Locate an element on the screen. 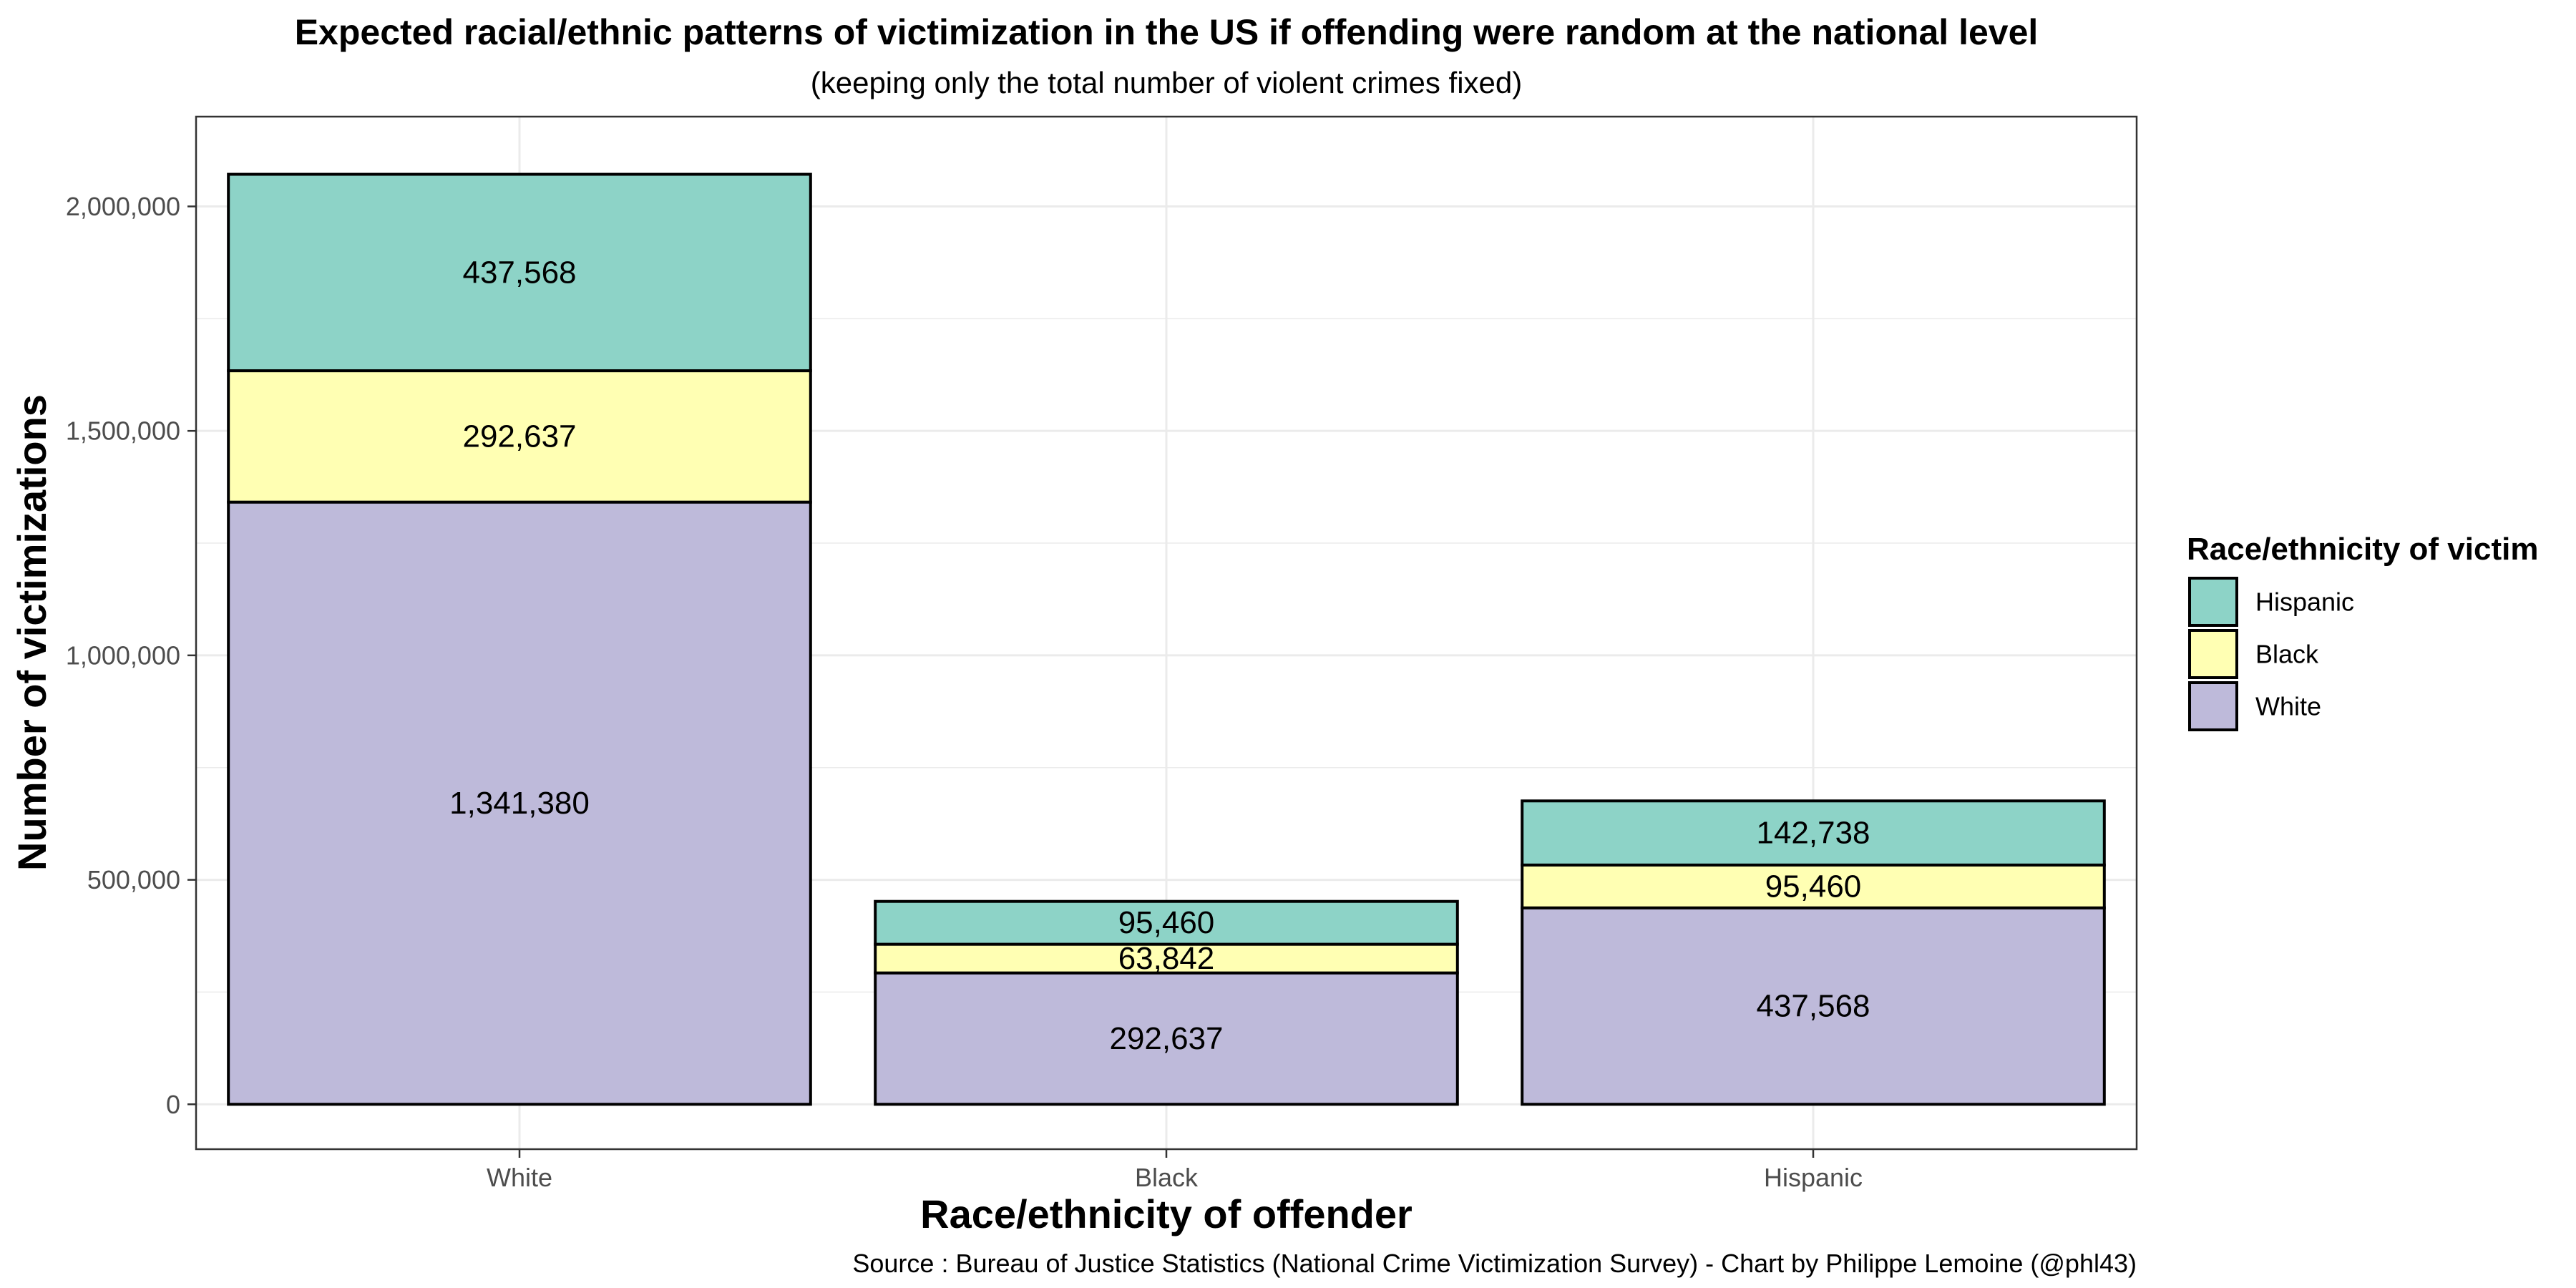  bar-label-white-white: 1,341,380 is located at coordinates (519, 803).